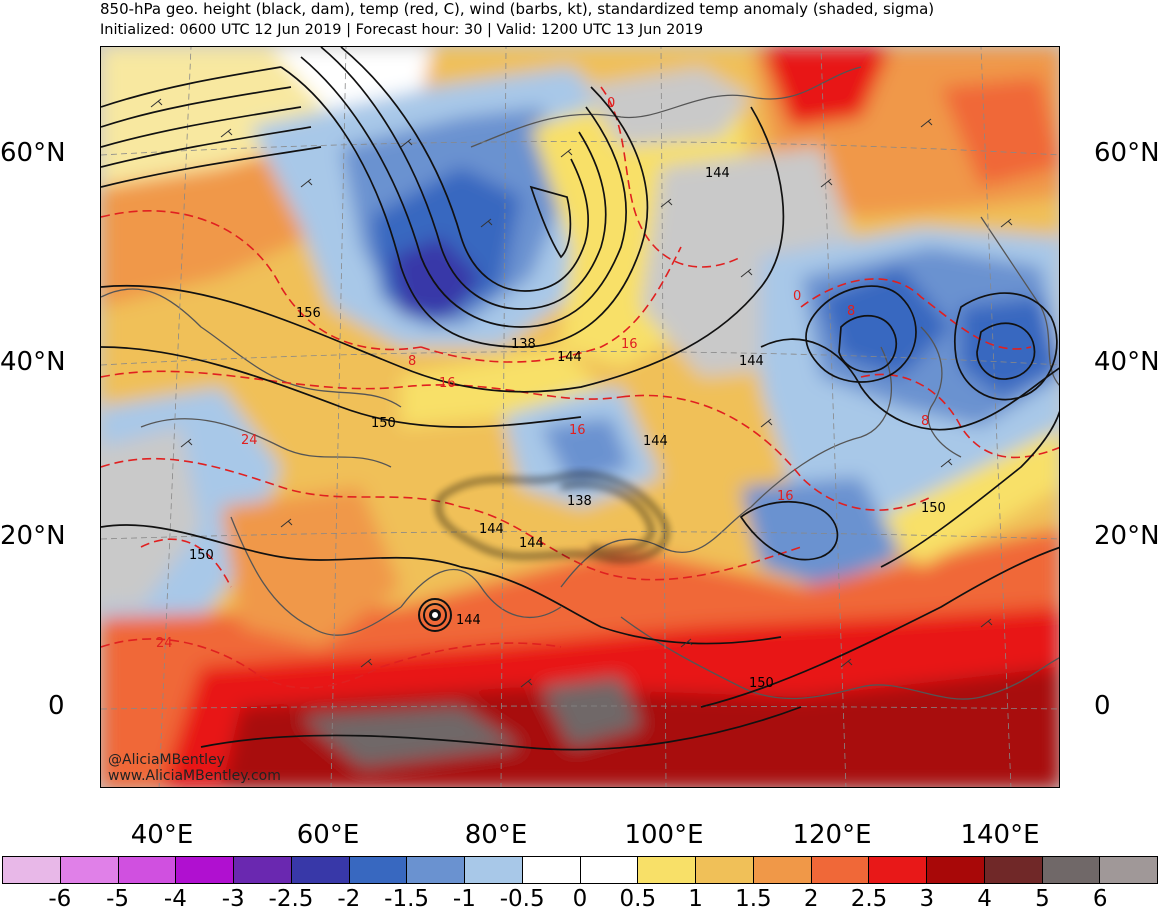 The width and height of the screenshot is (1160, 913). Describe the element at coordinates (496, 835) in the screenshot. I see `lon-label: 80°E` at that location.